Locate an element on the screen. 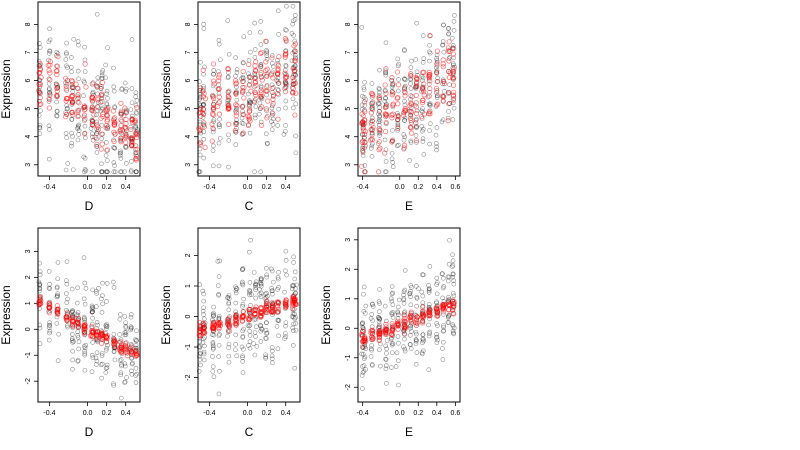 The width and height of the screenshot is (800, 450). y-axis-title: Expression is located at coordinates (166, 88).